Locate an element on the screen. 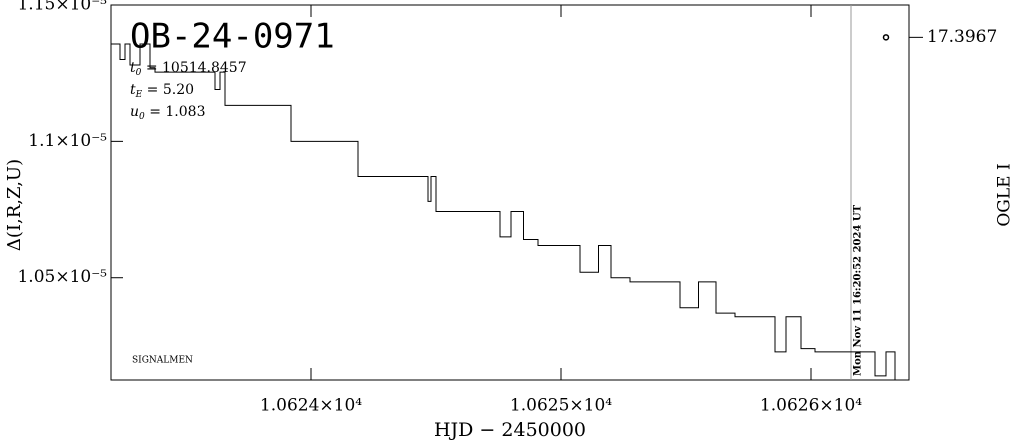 The height and width of the screenshot is (440, 1014). x-tick-label: 1.0626×10⁴ is located at coordinates (811, 406).